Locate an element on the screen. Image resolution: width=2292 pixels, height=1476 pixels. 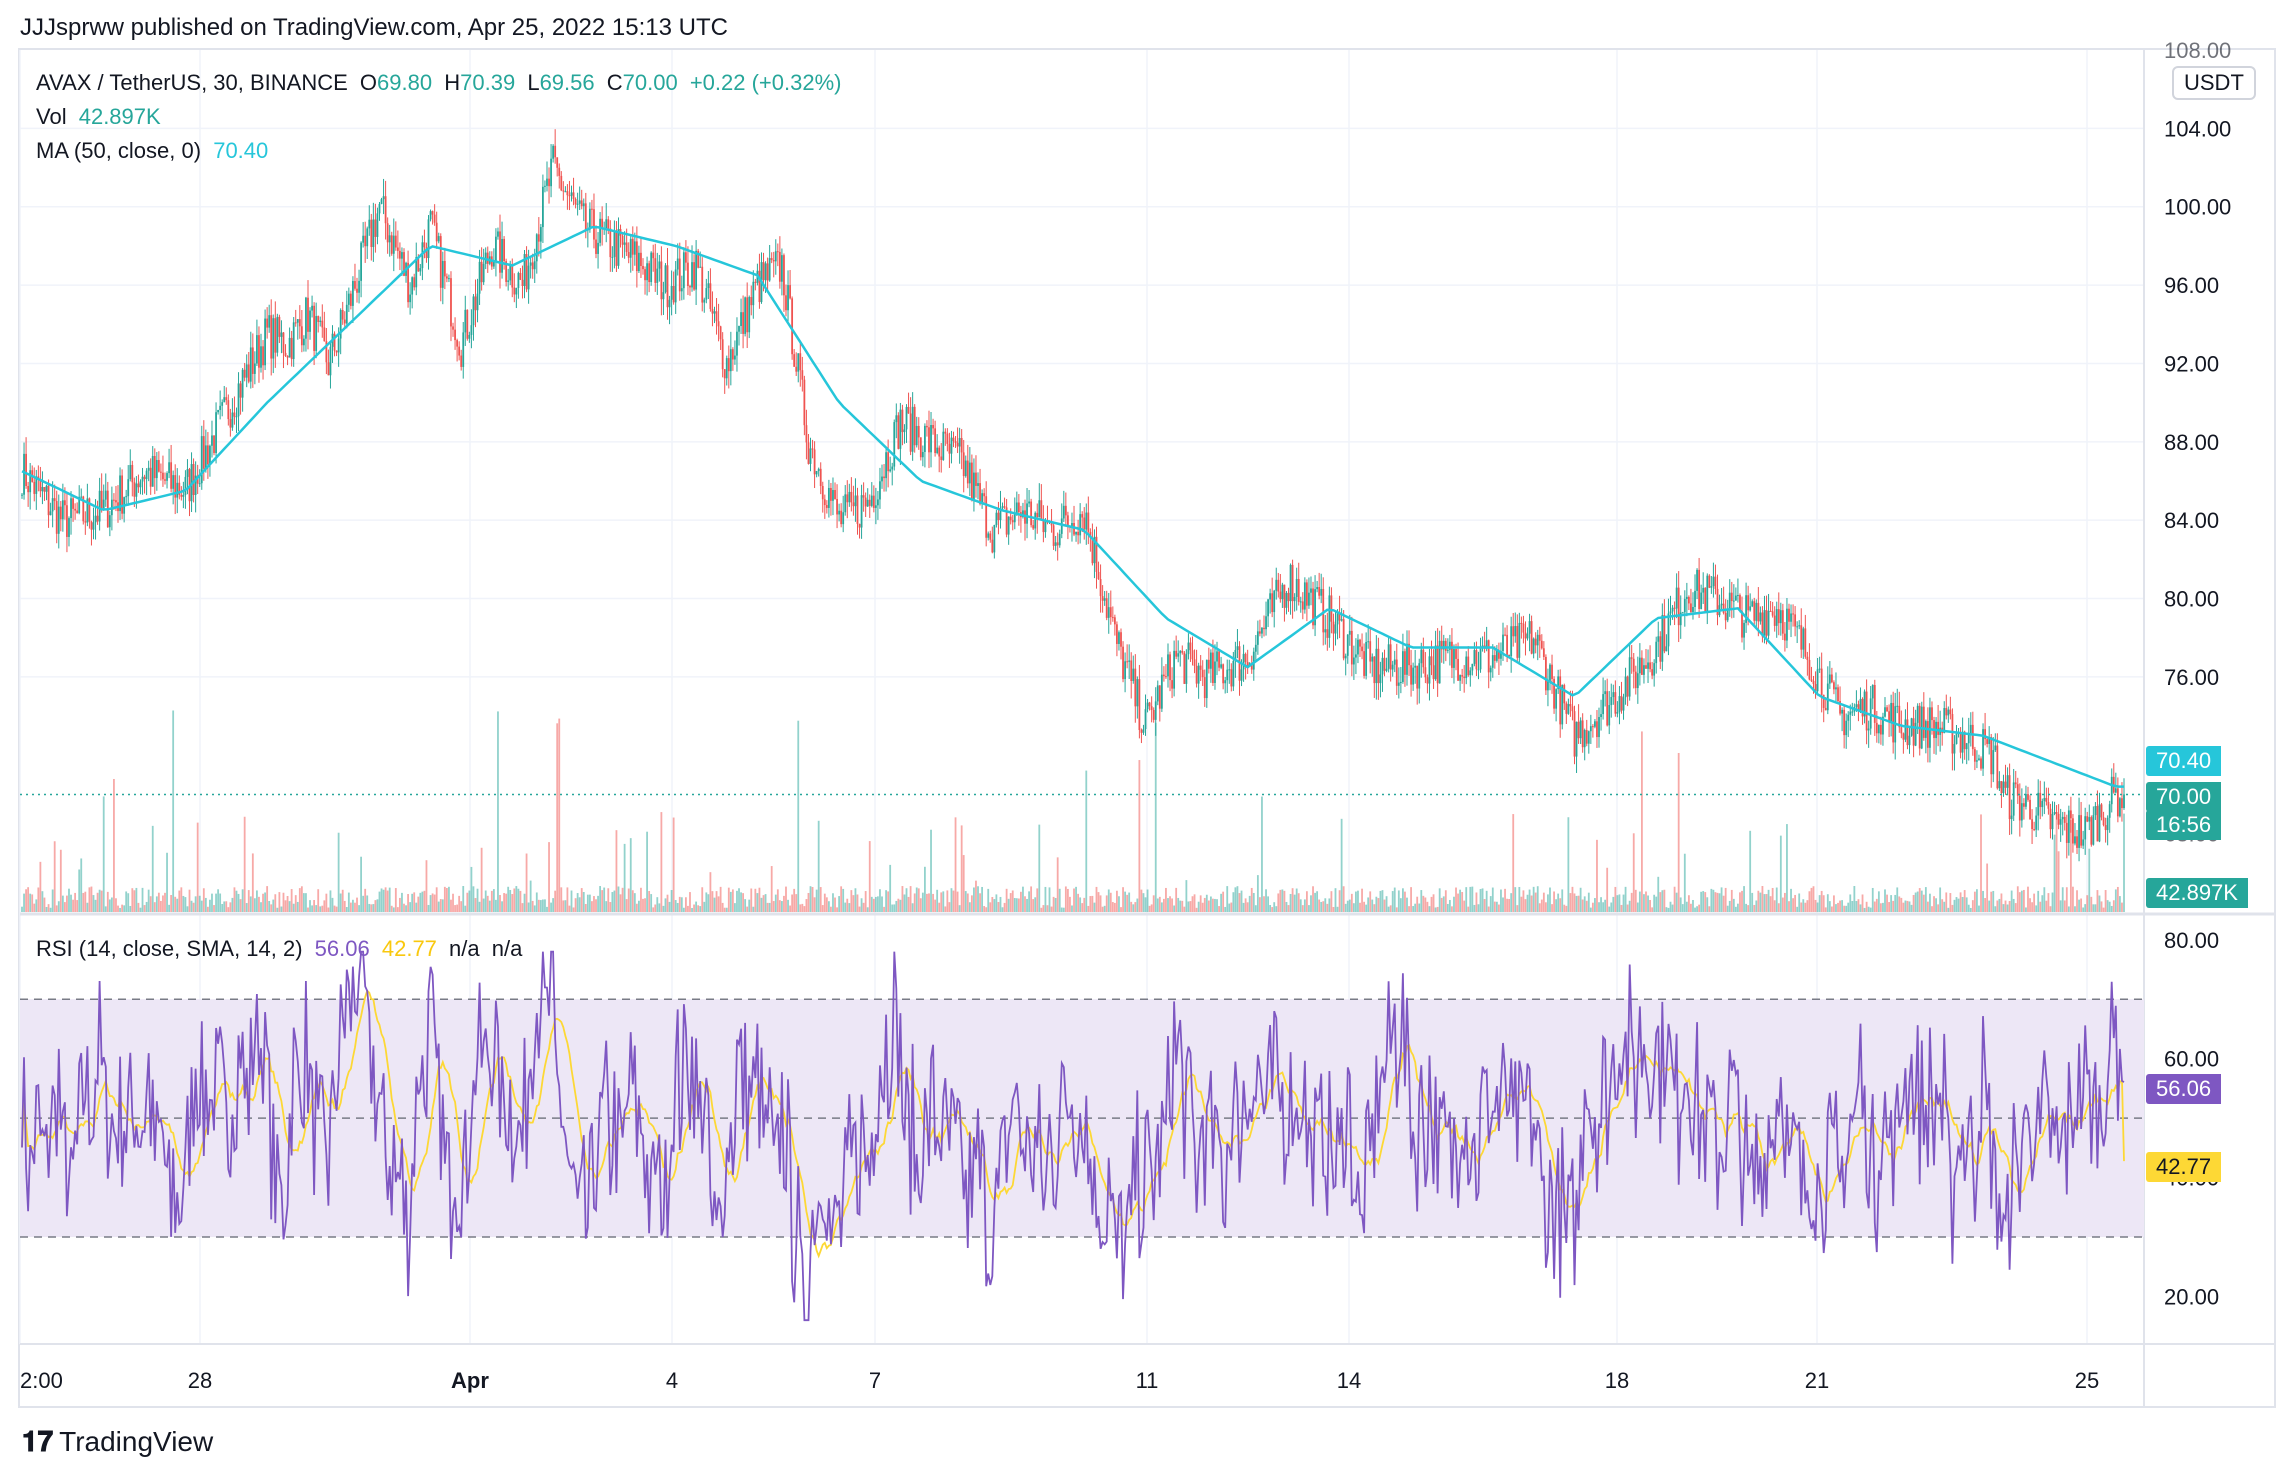
tradingview-logo: 𝟏𝟕 TradingView is located at coordinates (117, 1442).